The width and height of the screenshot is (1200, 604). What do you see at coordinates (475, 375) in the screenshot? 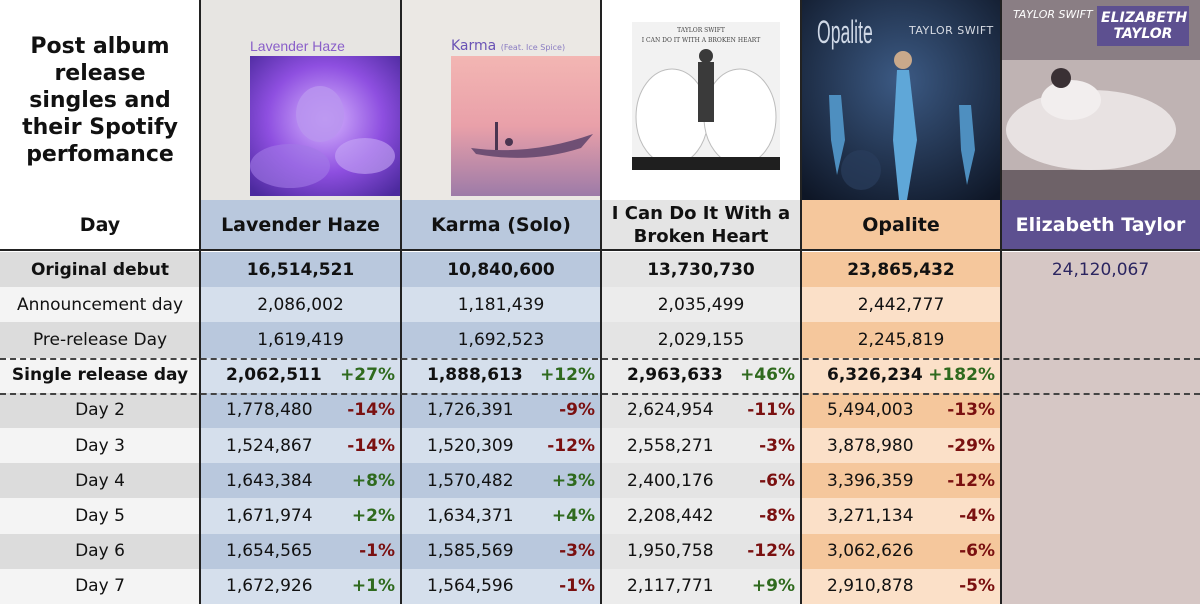
I see `stream-count: 1,888,613` at bounding box center [475, 375].